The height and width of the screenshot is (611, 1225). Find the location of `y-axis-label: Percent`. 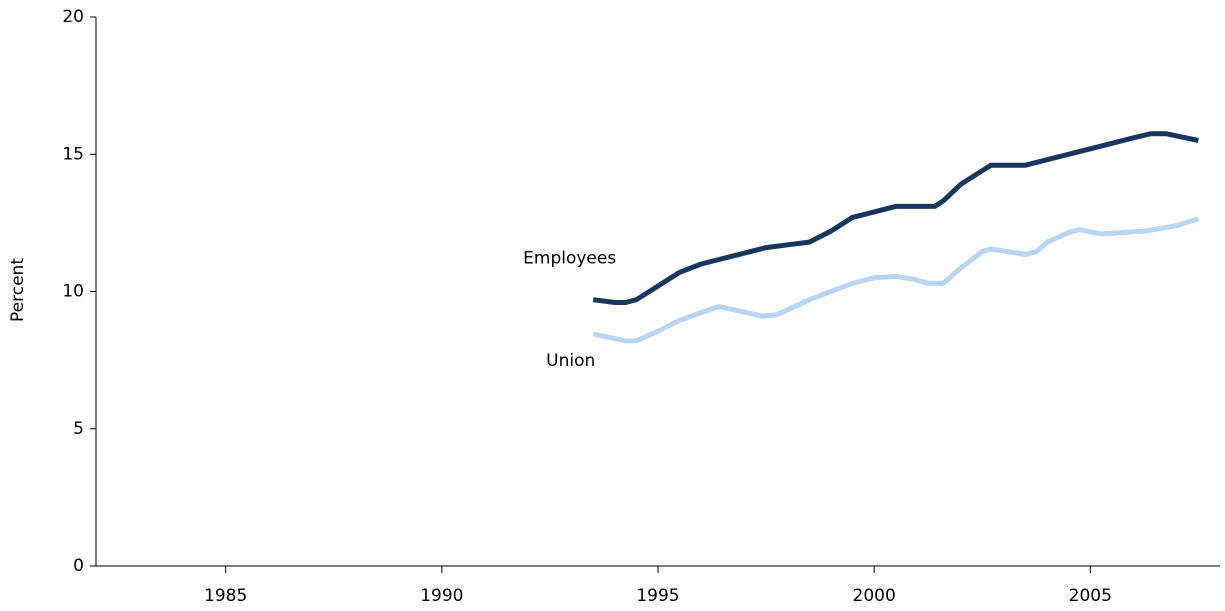

y-axis-label: Percent is located at coordinates (18, 290).